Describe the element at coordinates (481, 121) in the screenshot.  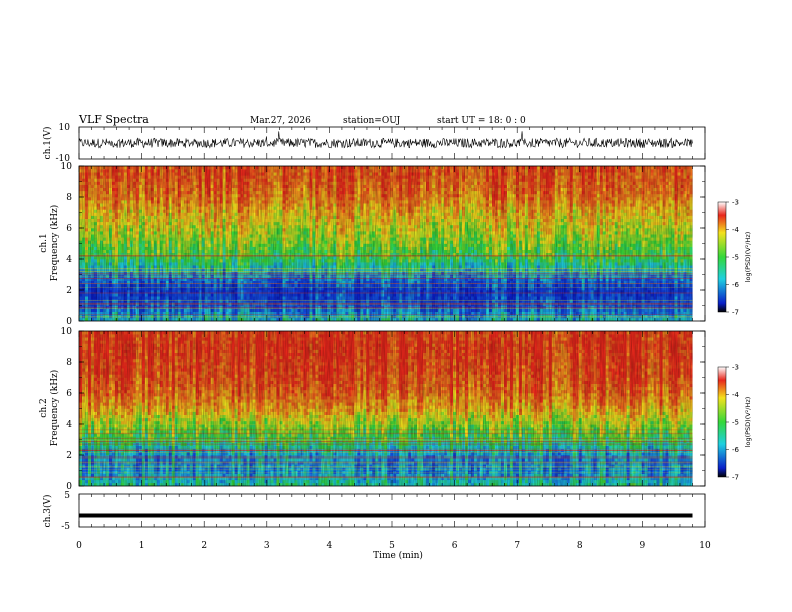
I see `start-time-label: start UT = 18: 0 : 0` at that location.